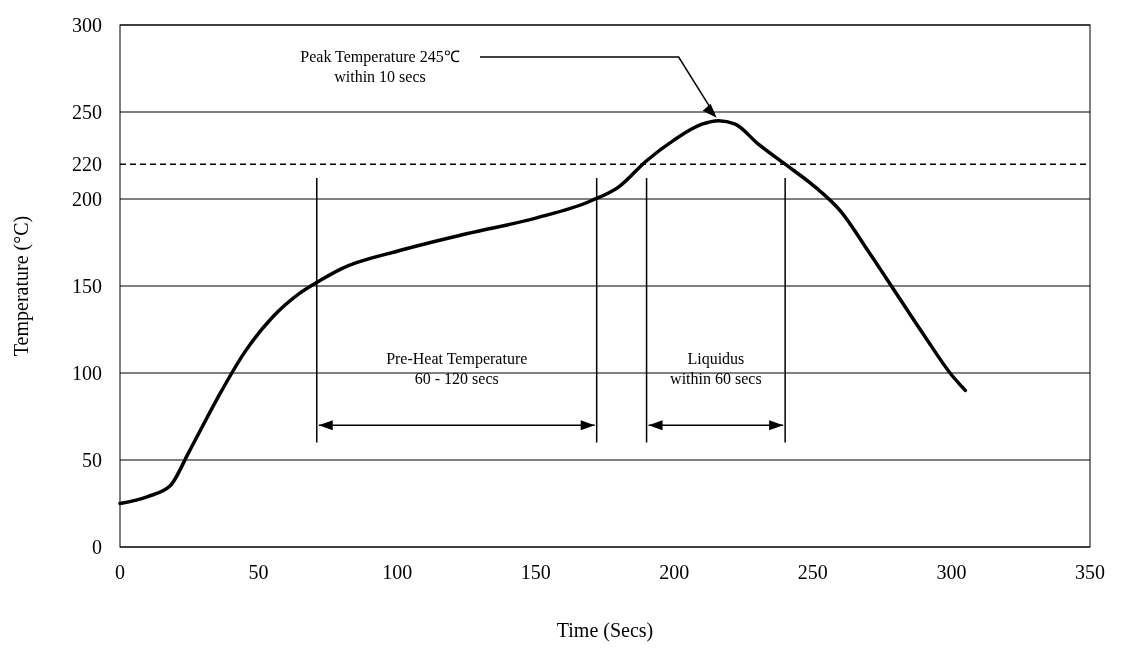  What do you see at coordinates (812, 572) in the screenshot?
I see `x-tick-label: 250` at bounding box center [812, 572].